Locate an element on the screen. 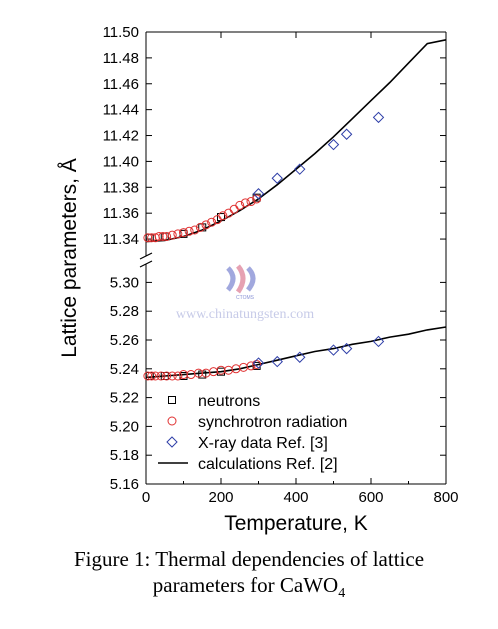  y-tick-label: 5.26 is located at coordinates (124, 340).